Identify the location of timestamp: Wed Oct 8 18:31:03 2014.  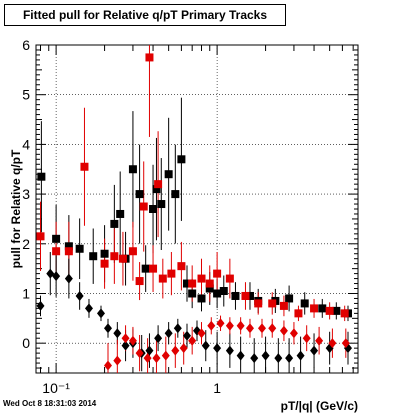
(50, 403).